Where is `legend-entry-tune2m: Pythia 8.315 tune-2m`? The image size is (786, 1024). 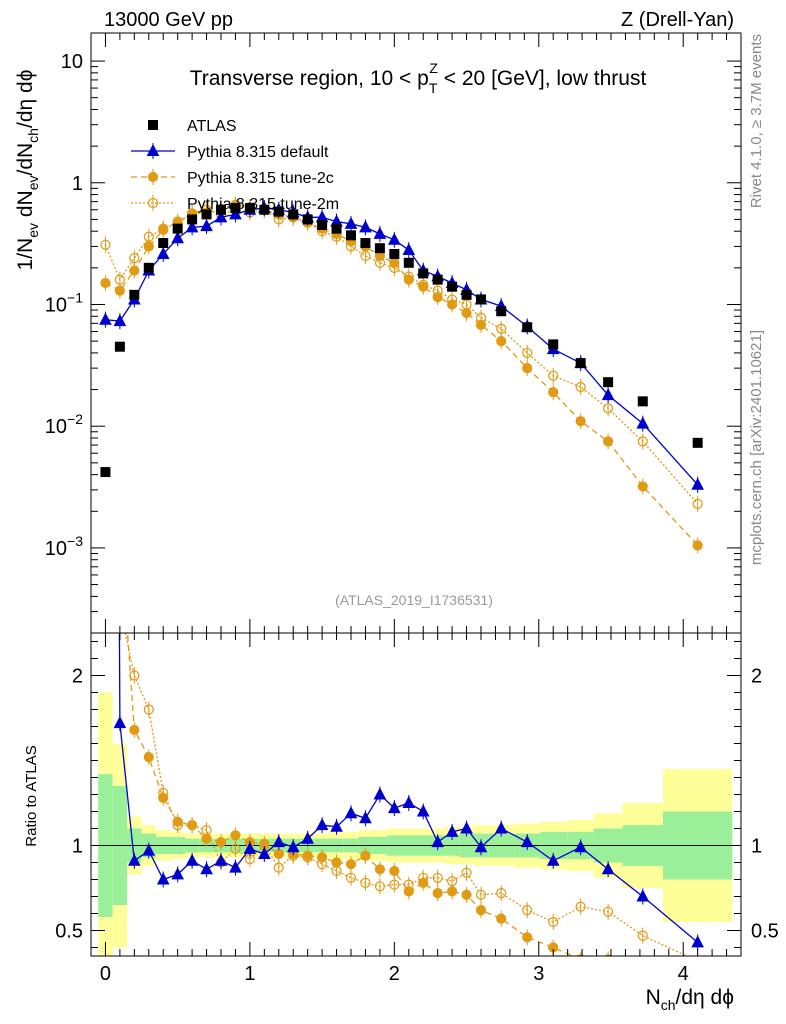 legend-entry-tune2m: Pythia 8.315 tune-2m is located at coordinates (235, 204).